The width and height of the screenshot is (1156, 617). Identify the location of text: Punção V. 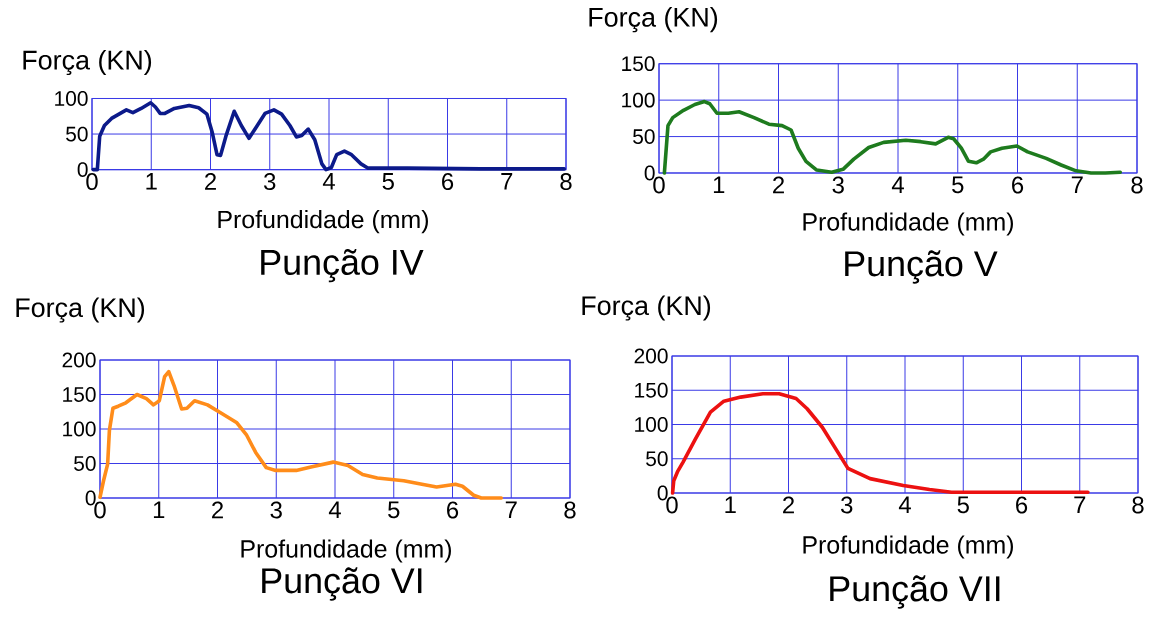
(921, 267).